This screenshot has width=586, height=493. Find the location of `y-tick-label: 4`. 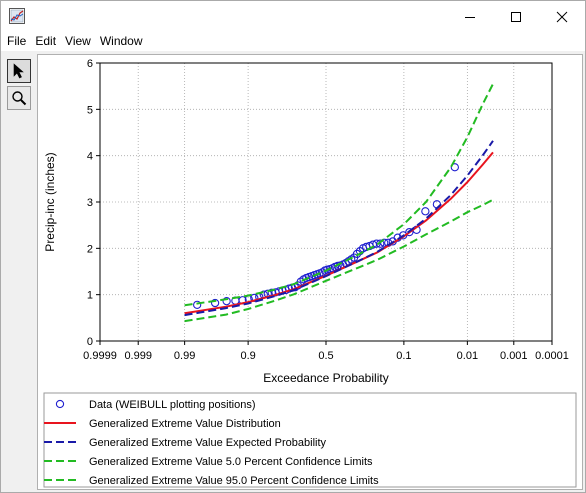

y-tick-label: 4 is located at coordinates (90, 157).